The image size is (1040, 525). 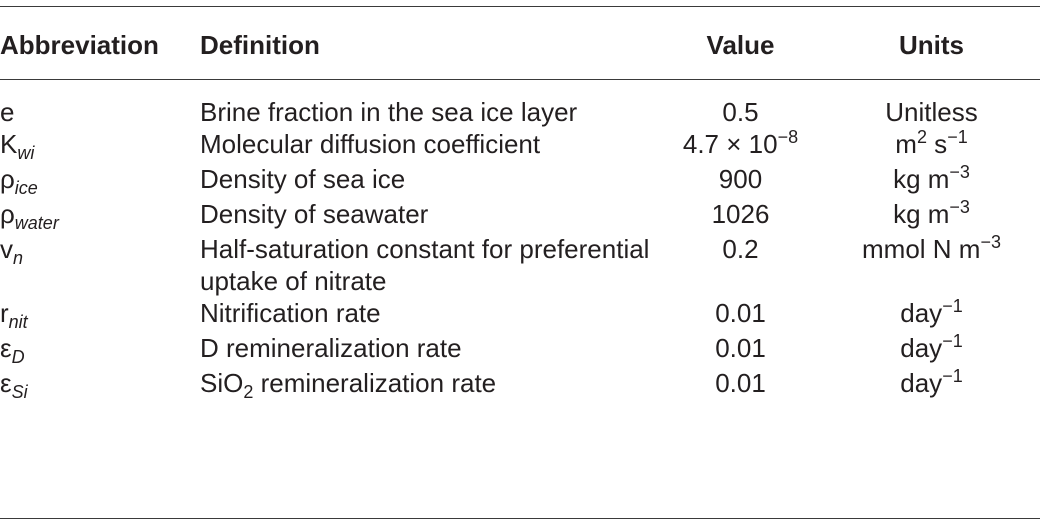 What do you see at coordinates (921, 249) in the screenshot?
I see `units-text: mmol N m` at bounding box center [921, 249].